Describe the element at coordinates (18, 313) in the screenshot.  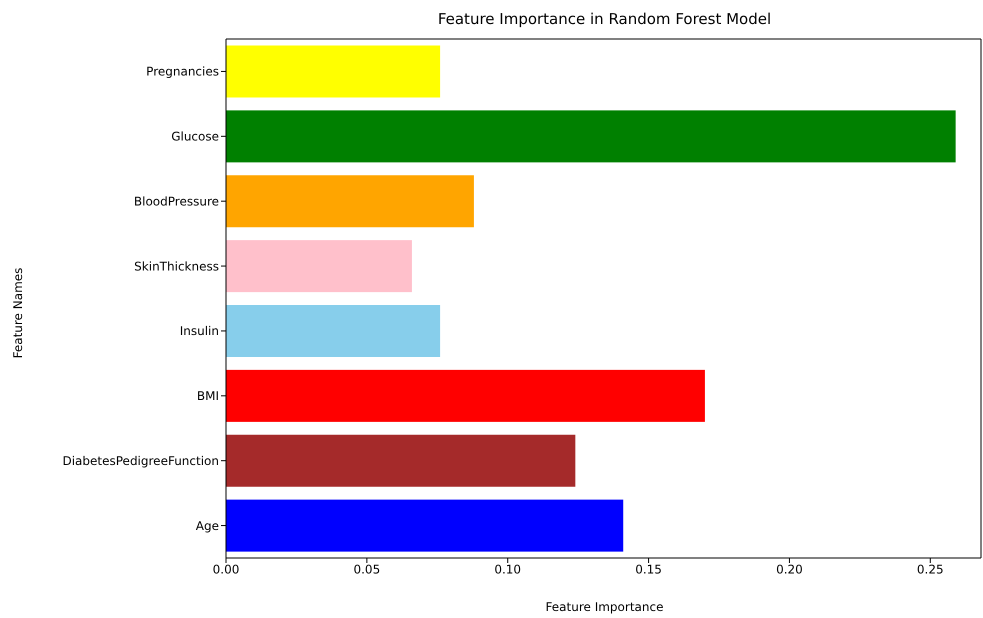
I see `y-axis-title: Feature Names` at that location.